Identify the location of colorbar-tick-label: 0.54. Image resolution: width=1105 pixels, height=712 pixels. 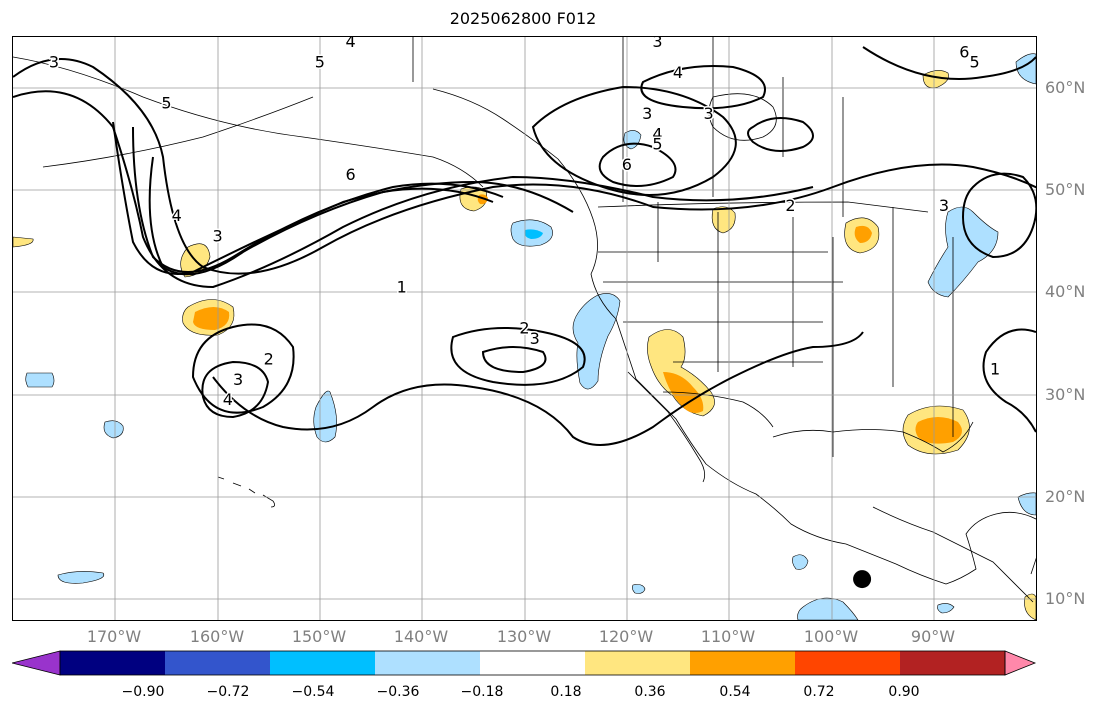
(735, 692).